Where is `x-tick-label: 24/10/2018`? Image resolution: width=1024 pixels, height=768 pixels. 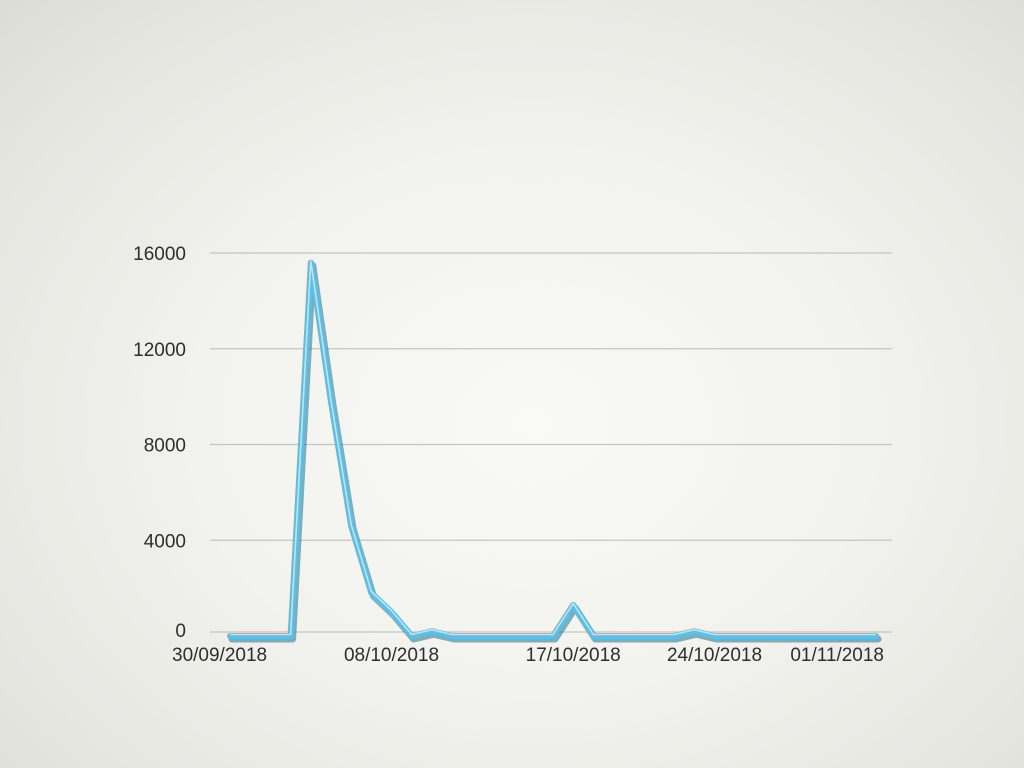 x-tick-label: 24/10/2018 is located at coordinates (714, 655).